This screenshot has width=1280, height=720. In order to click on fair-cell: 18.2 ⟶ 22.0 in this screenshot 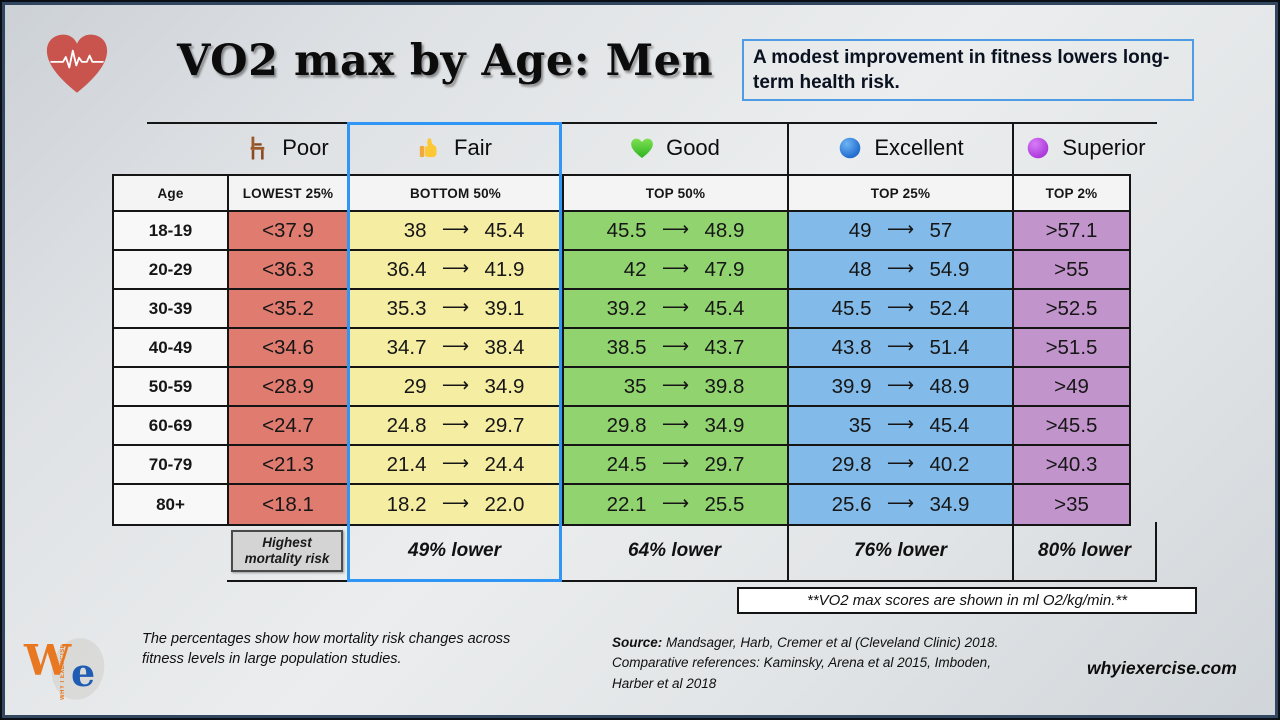, I will do `click(456, 504)`.